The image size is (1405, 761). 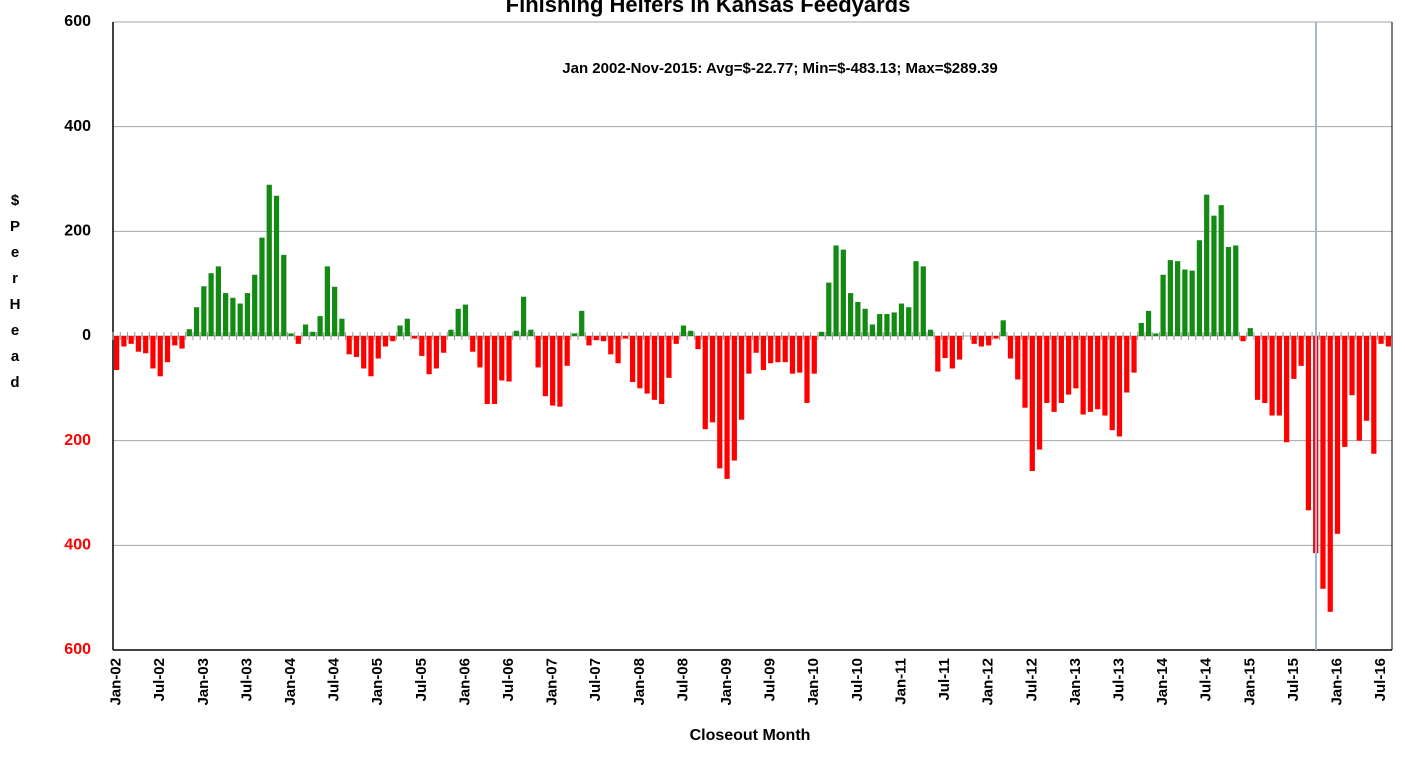 What do you see at coordinates (290, 681) in the screenshot?
I see `x-tick-label: Jan-04` at bounding box center [290, 681].